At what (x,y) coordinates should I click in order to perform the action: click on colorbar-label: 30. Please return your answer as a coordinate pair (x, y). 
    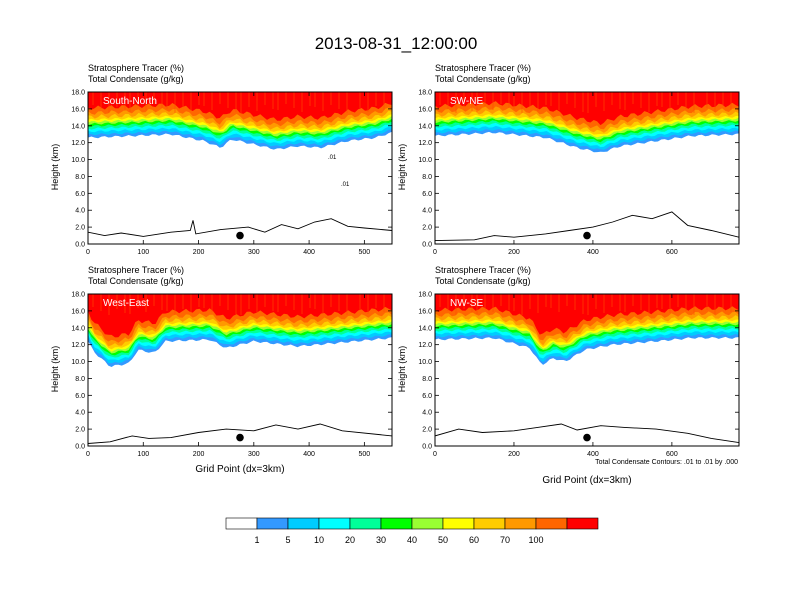
    Looking at the image, I should click on (381, 540).